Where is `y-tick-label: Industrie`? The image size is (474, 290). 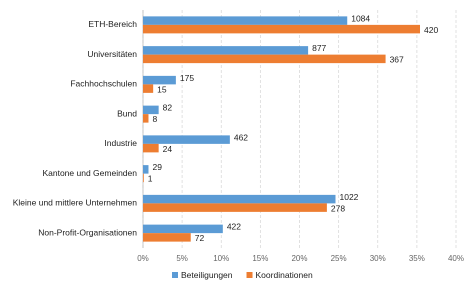 y-tick-label: Industrie is located at coordinates (120, 143).